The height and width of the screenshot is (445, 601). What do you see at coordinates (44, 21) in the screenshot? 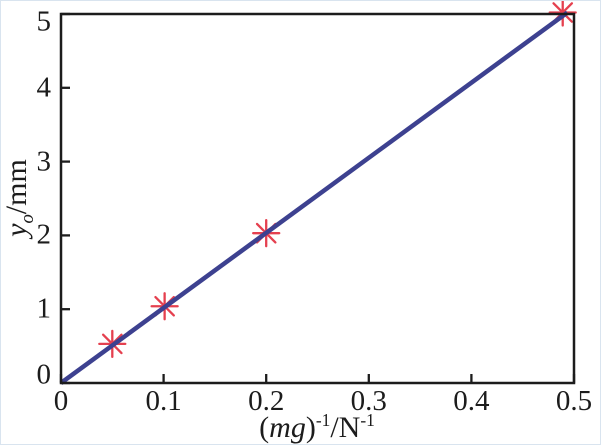
I see `y-tick-label: 5` at bounding box center [44, 21].